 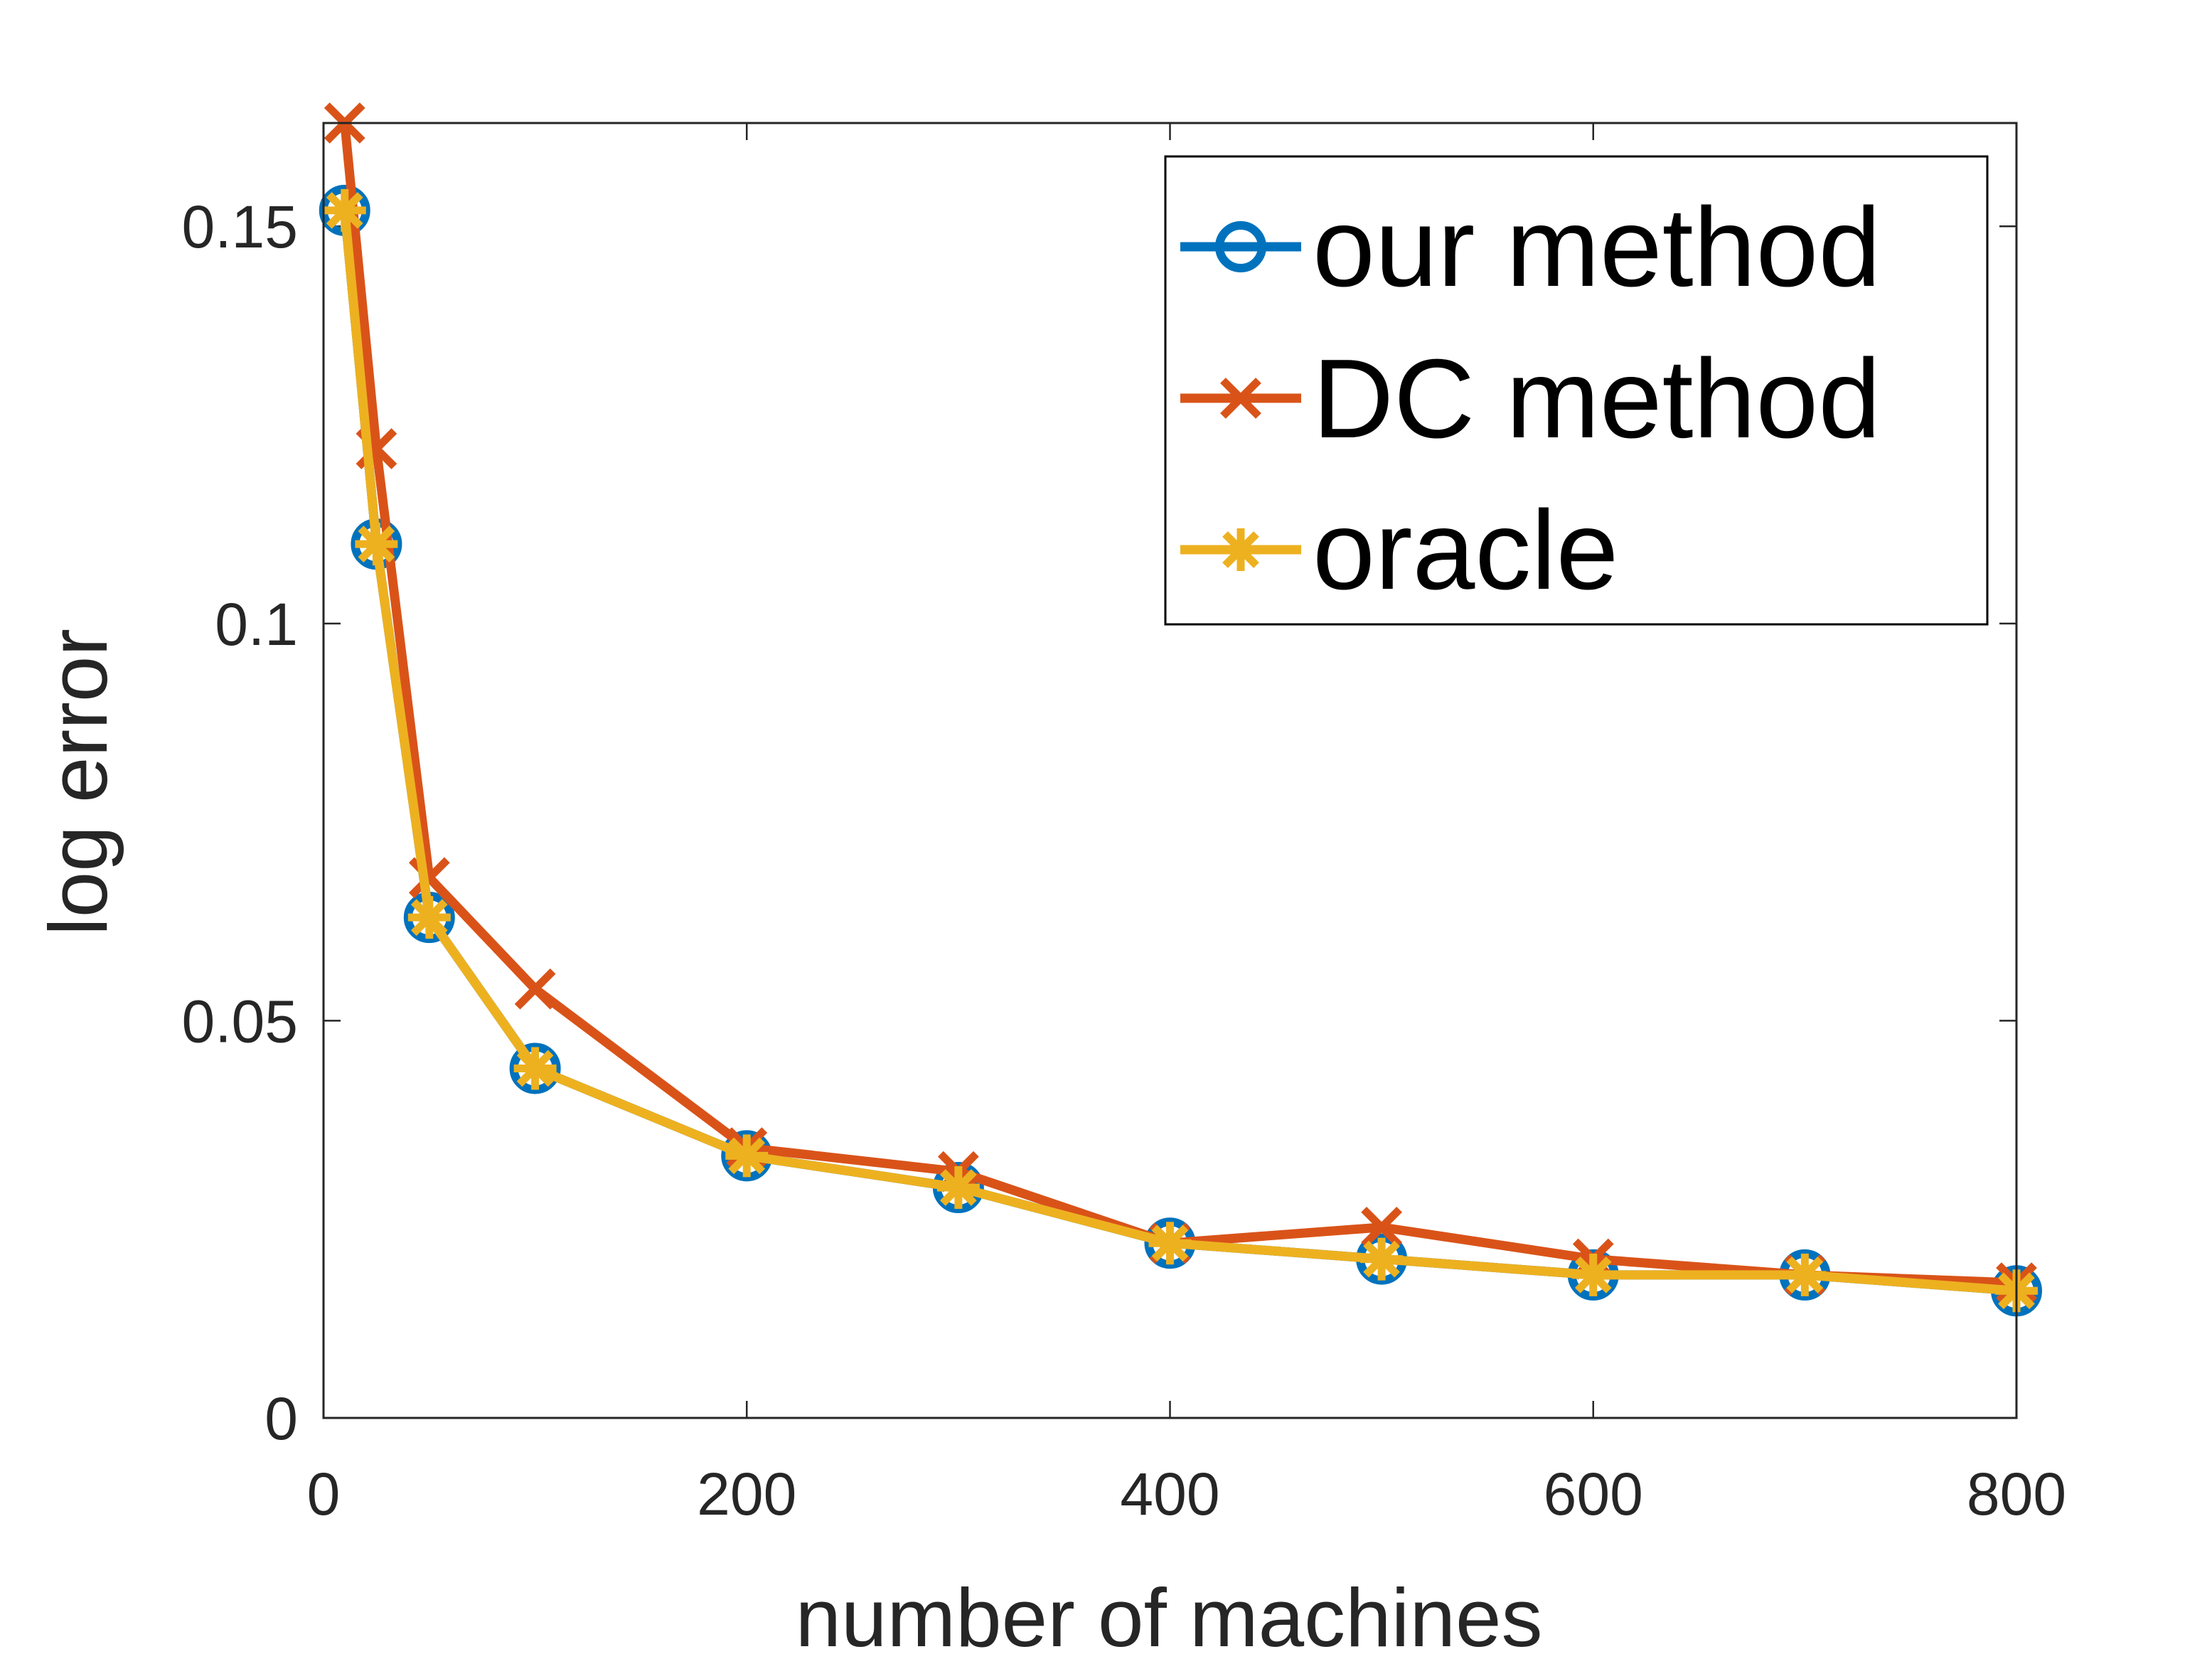 What do you see at coordinates (256, 624) in the screenshot?
I see `y-tick-label: 0.1` at bounding box center [256, 624].